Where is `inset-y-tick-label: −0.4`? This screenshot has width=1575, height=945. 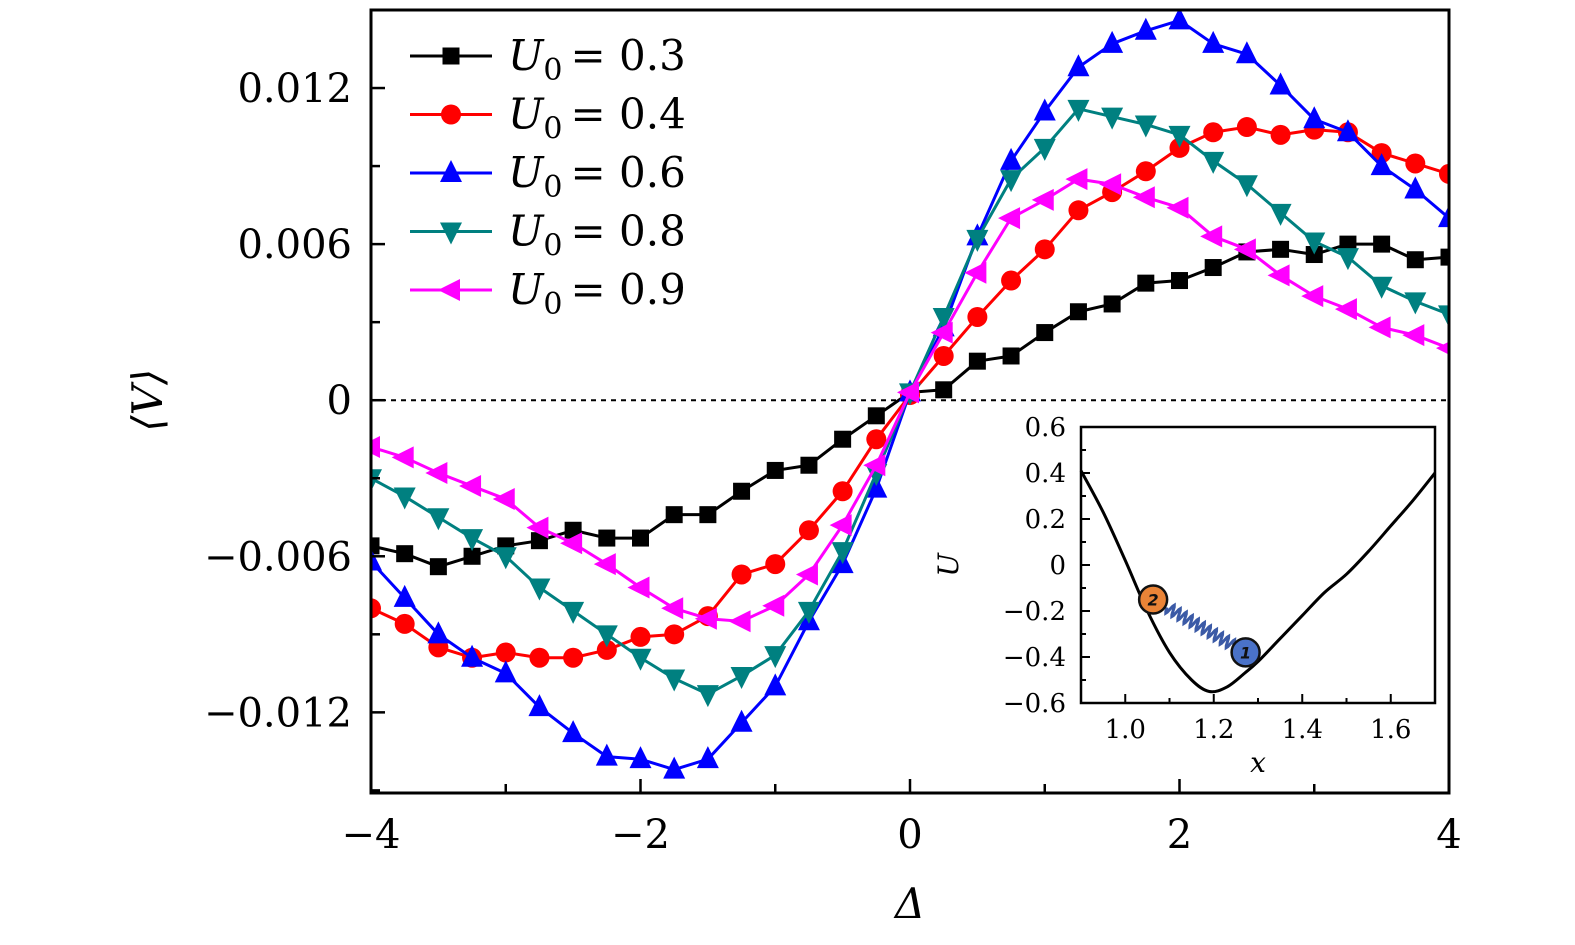 inset-y-tick-label: −0.4 is located at coordinates (1034, 658).